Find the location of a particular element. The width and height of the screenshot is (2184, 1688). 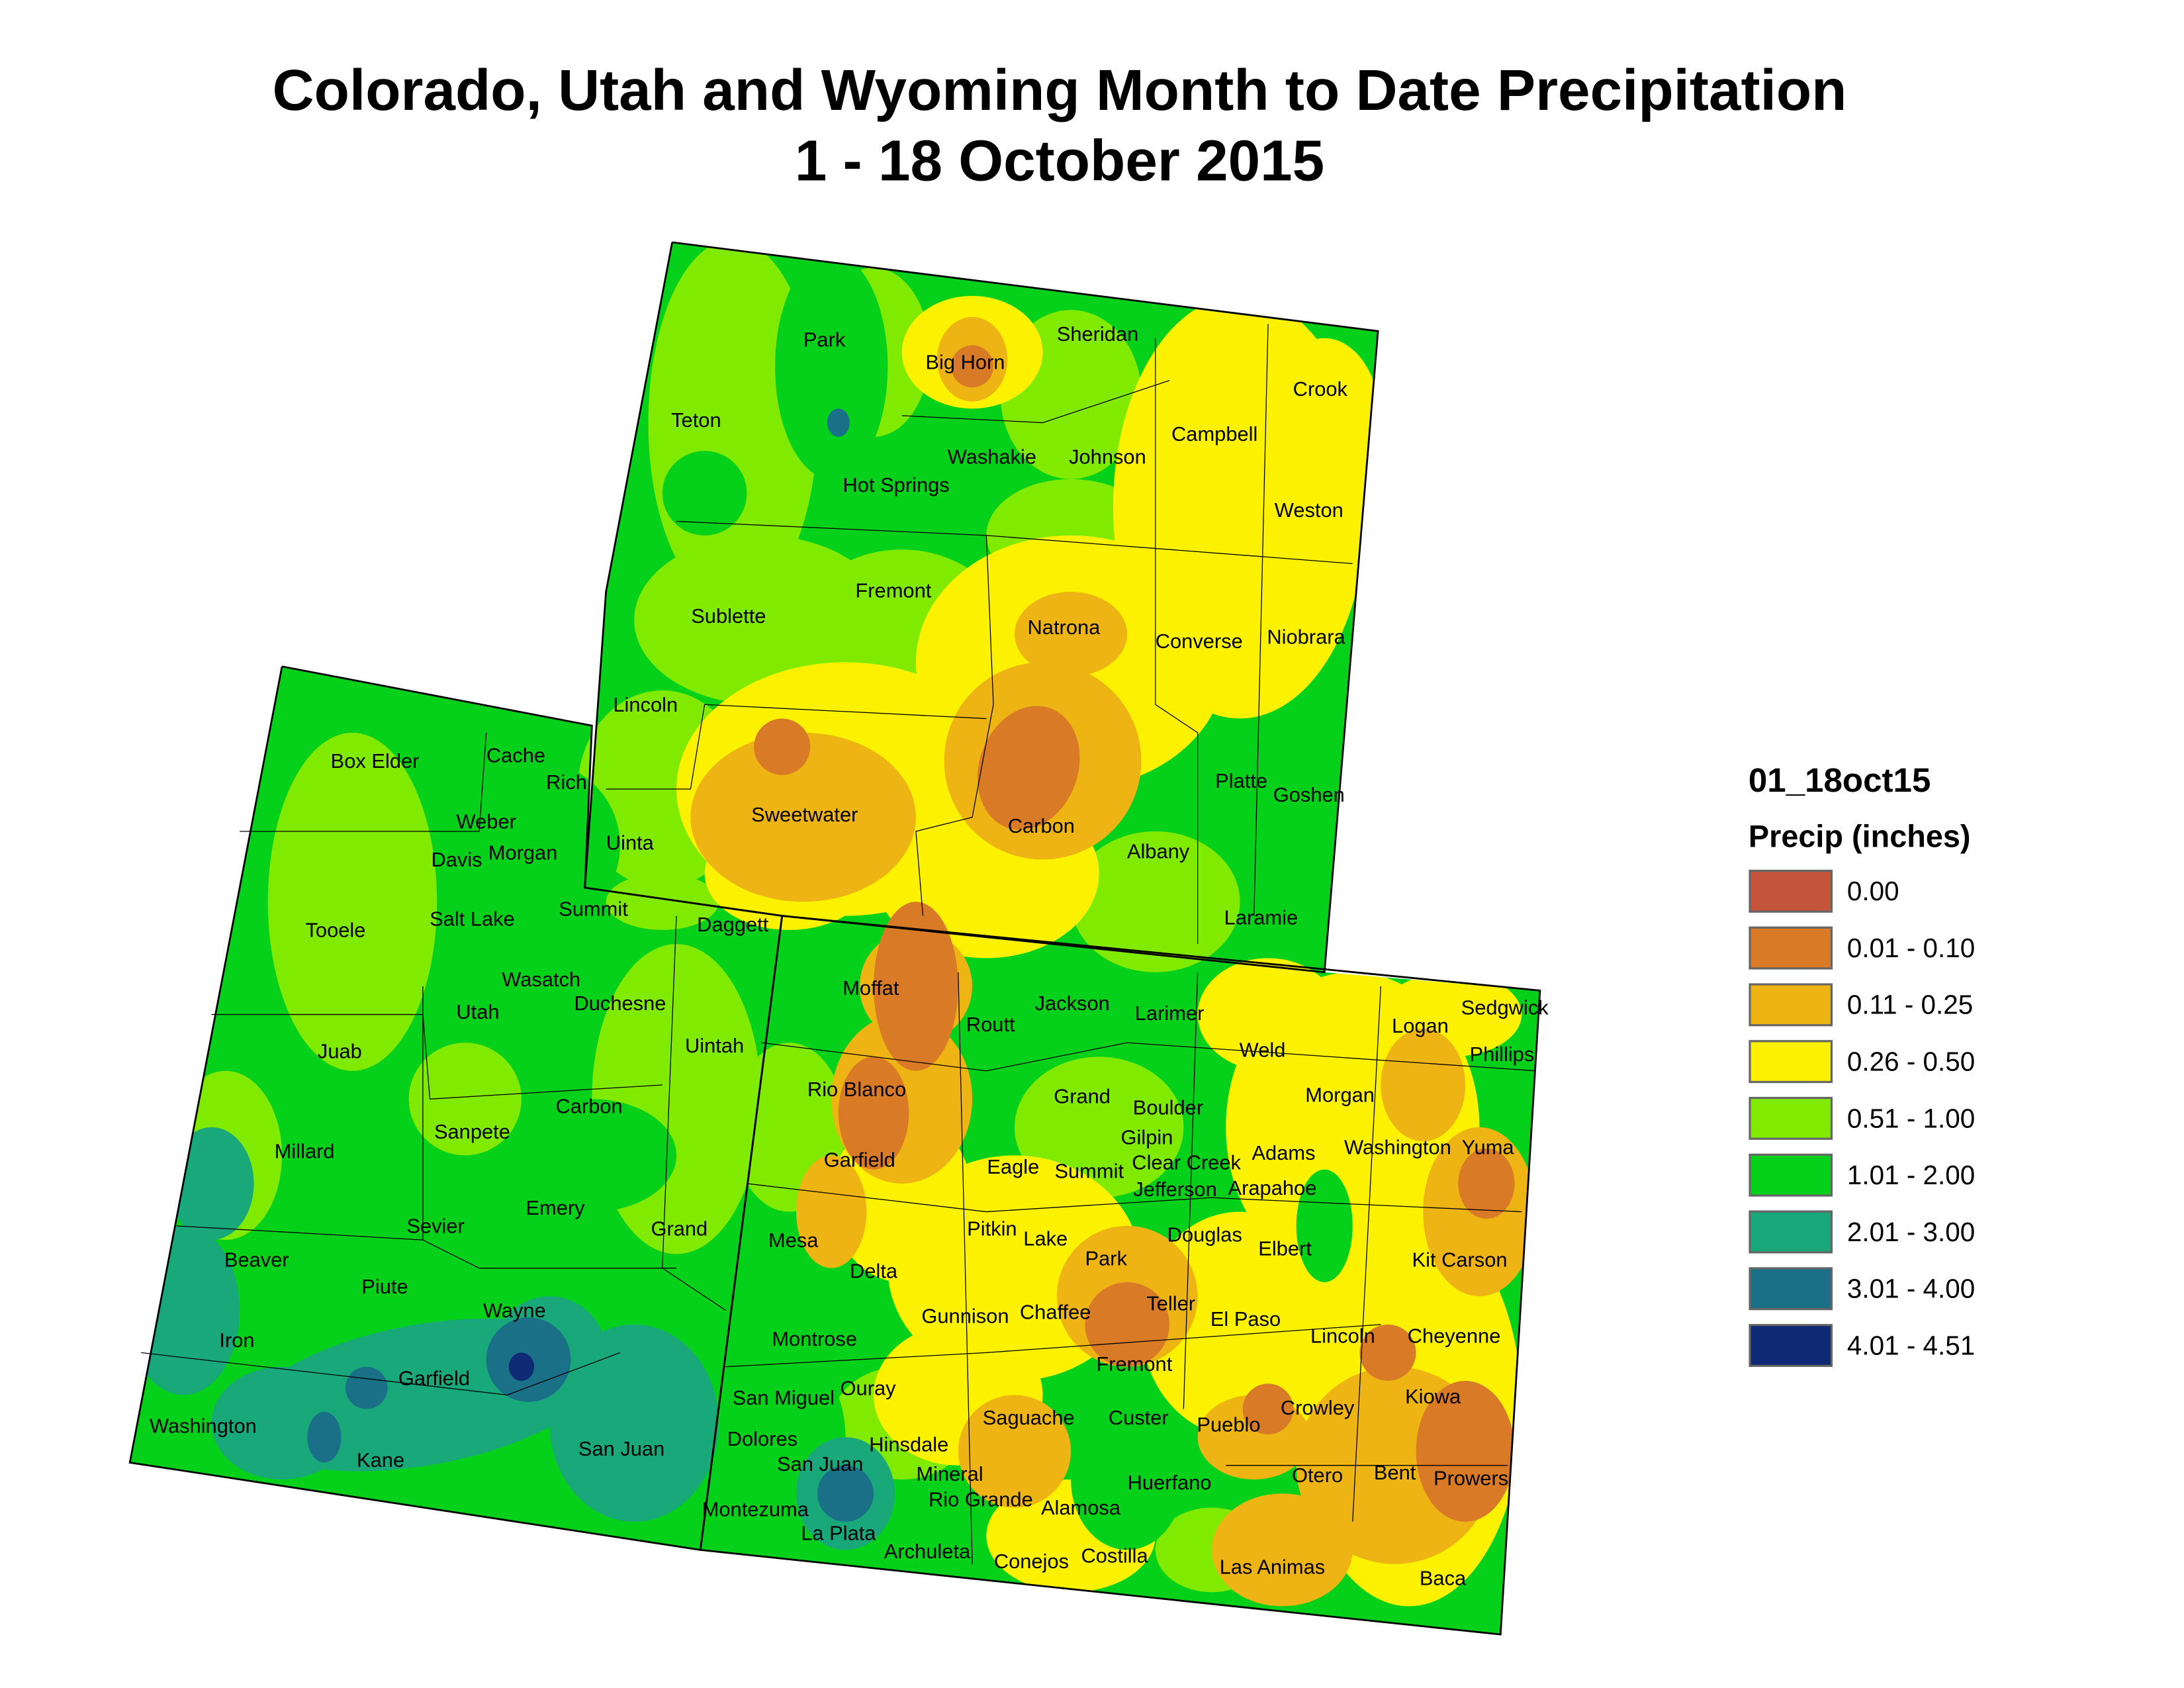

county-label-colorado-eagle: Eagle is located at coordinates (1013, 1166).